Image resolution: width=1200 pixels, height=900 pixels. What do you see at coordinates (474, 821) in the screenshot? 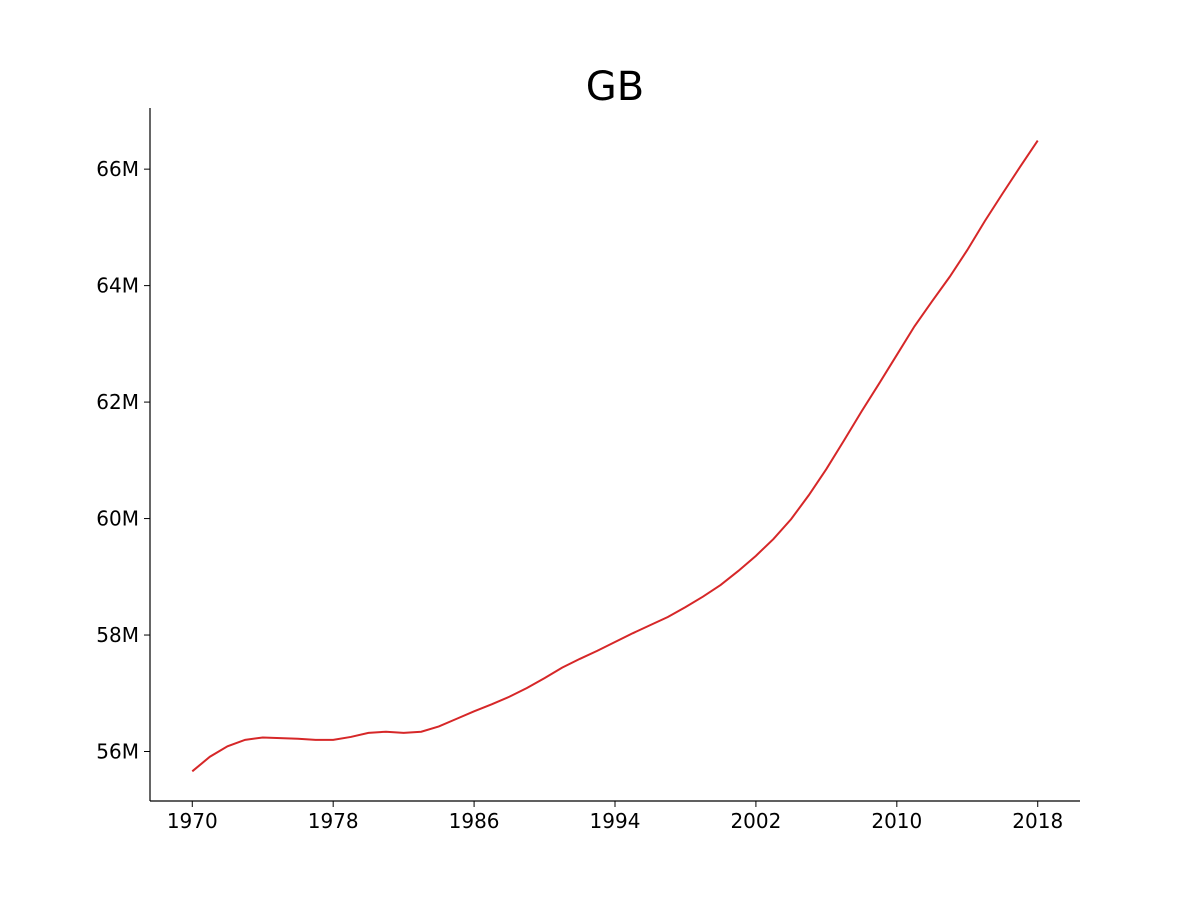
I see `x-tick-label: 1986` at bounding box center [474, 821].